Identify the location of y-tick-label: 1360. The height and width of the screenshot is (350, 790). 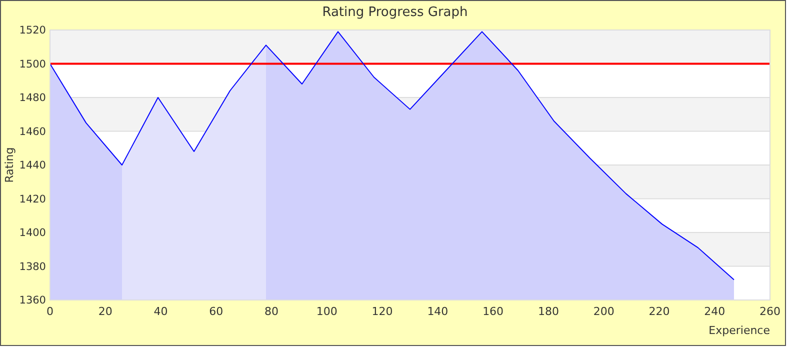
(32, 300).